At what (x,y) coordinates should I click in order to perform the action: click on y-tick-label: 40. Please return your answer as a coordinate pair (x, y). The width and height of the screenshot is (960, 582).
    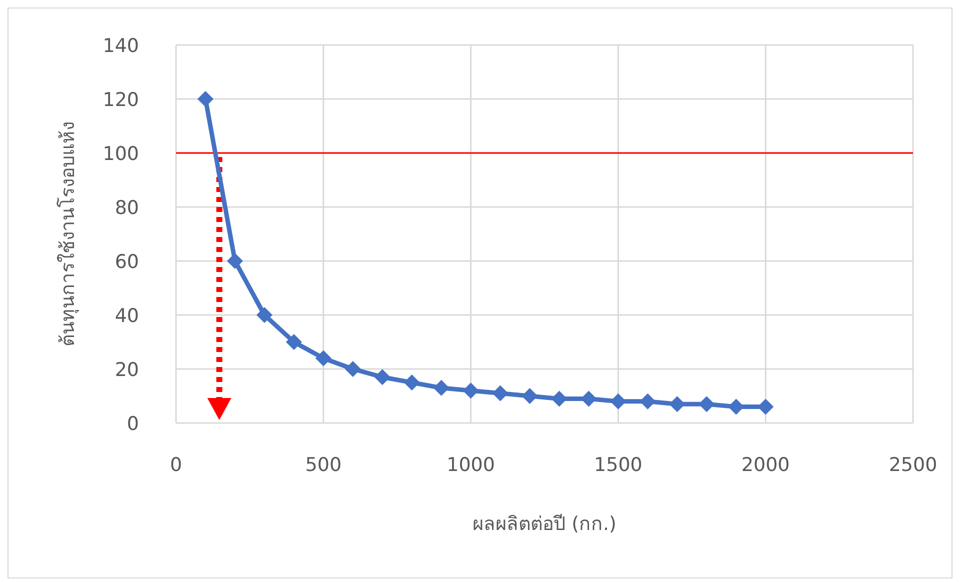
    Looking at the image, I should click on (126, 316).